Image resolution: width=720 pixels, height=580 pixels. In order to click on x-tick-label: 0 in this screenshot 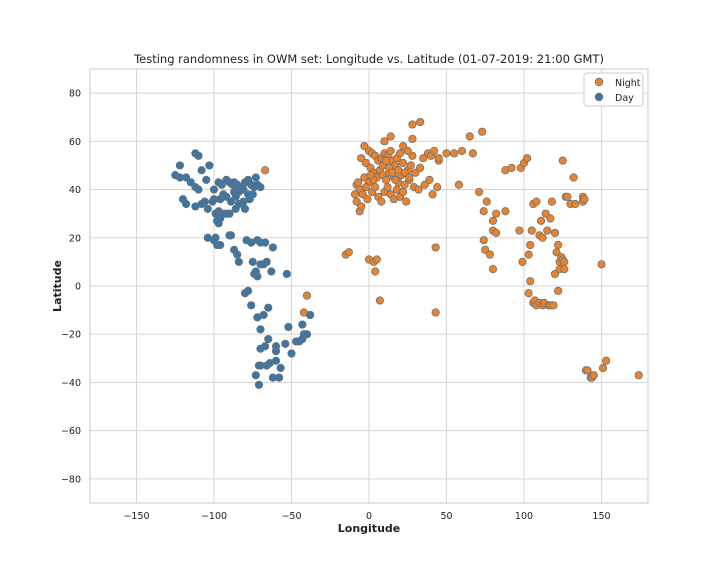, I will do `click(369, 516)`.